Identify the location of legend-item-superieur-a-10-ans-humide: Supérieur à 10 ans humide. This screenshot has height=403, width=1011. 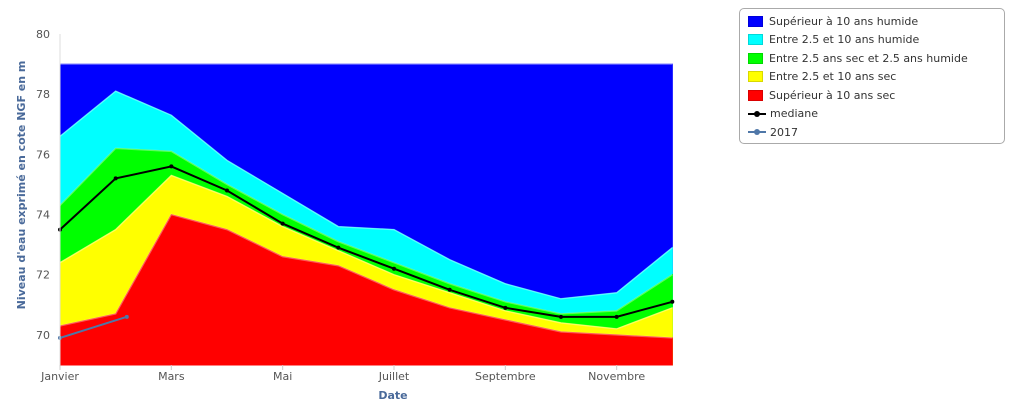
(876, 21).